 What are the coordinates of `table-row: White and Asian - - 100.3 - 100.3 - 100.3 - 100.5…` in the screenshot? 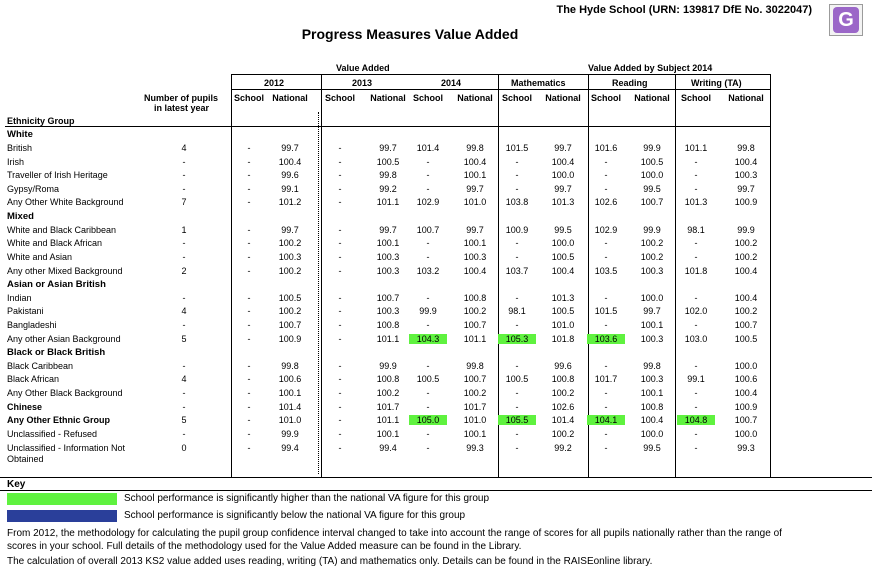 It's located at (392, 258).